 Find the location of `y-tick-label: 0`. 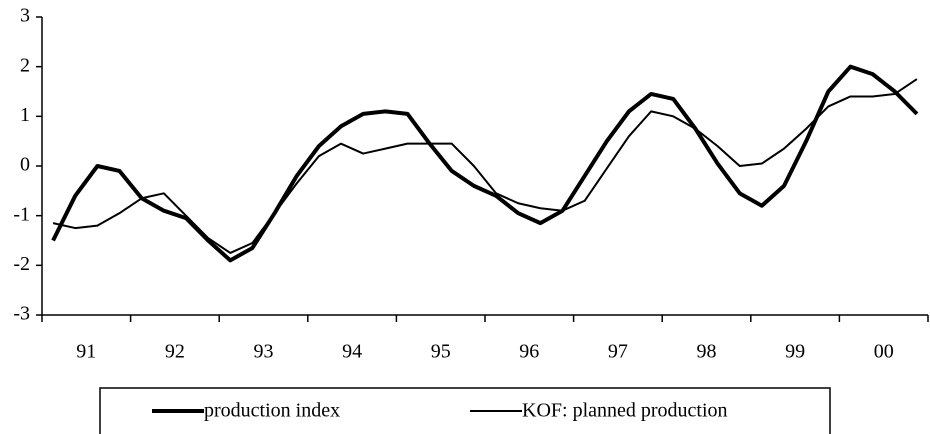

y-tick-label: 0 is located at coordinates (25, 165).